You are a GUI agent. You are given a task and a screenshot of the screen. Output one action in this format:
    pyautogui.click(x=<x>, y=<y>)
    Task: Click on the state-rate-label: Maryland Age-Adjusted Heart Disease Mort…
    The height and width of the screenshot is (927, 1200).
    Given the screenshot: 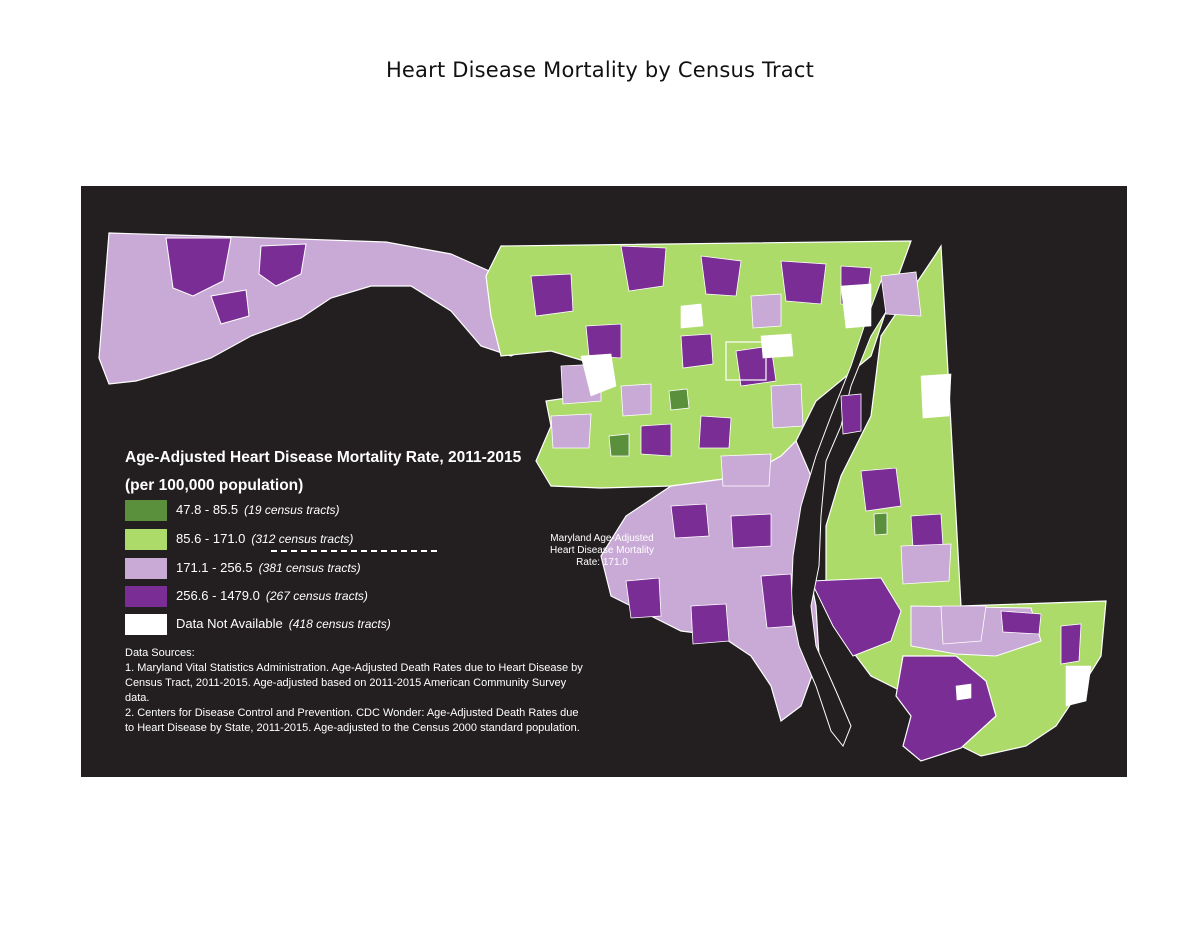 What is the action you would take?
    pyautogui.click(x=602, y=550)
    